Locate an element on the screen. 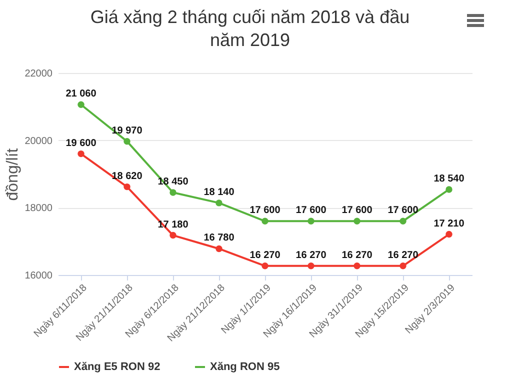 The width and height of the screenshot is (512, 386). data-label: 18 540 is located at coordinates (449, 178).